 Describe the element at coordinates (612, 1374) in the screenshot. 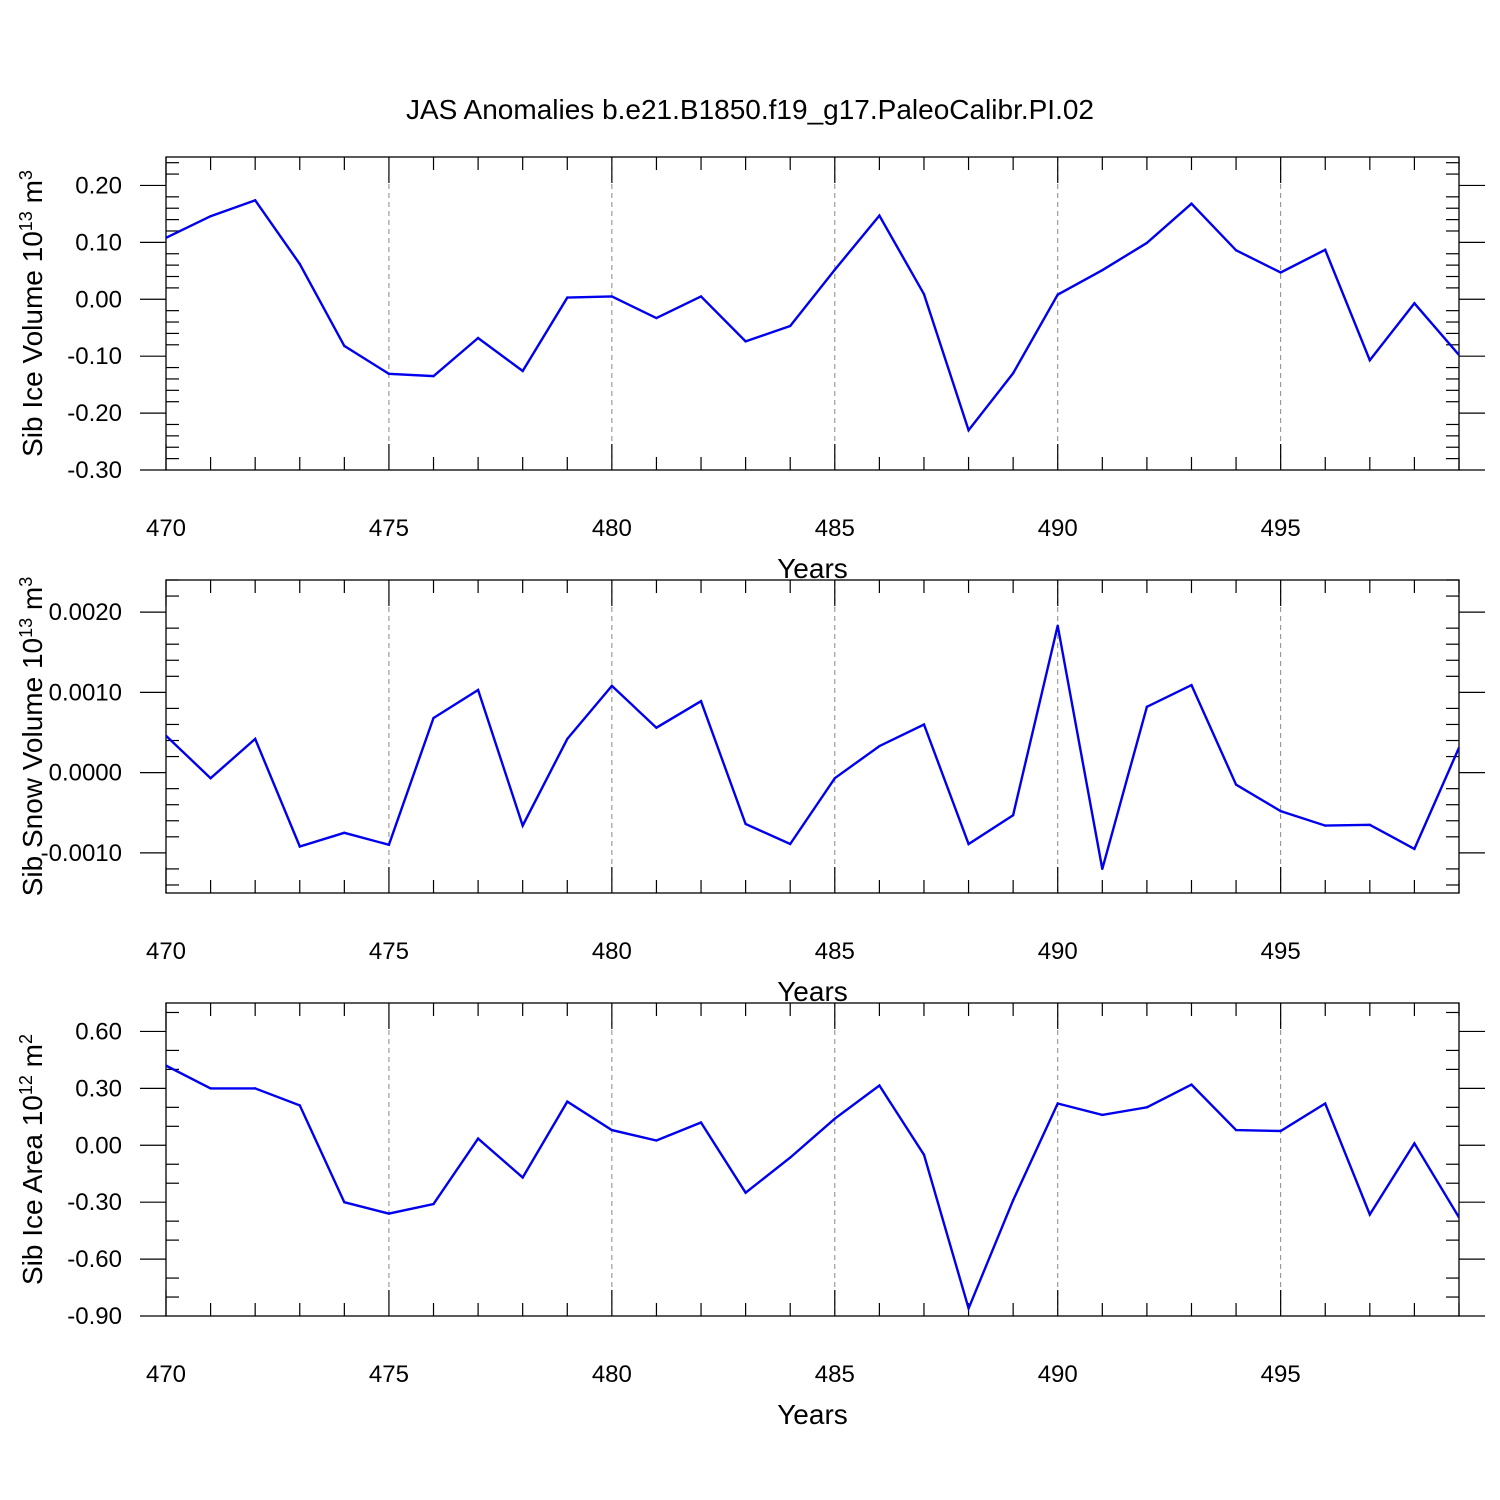

I see `x-tick-label: 480` at that location.